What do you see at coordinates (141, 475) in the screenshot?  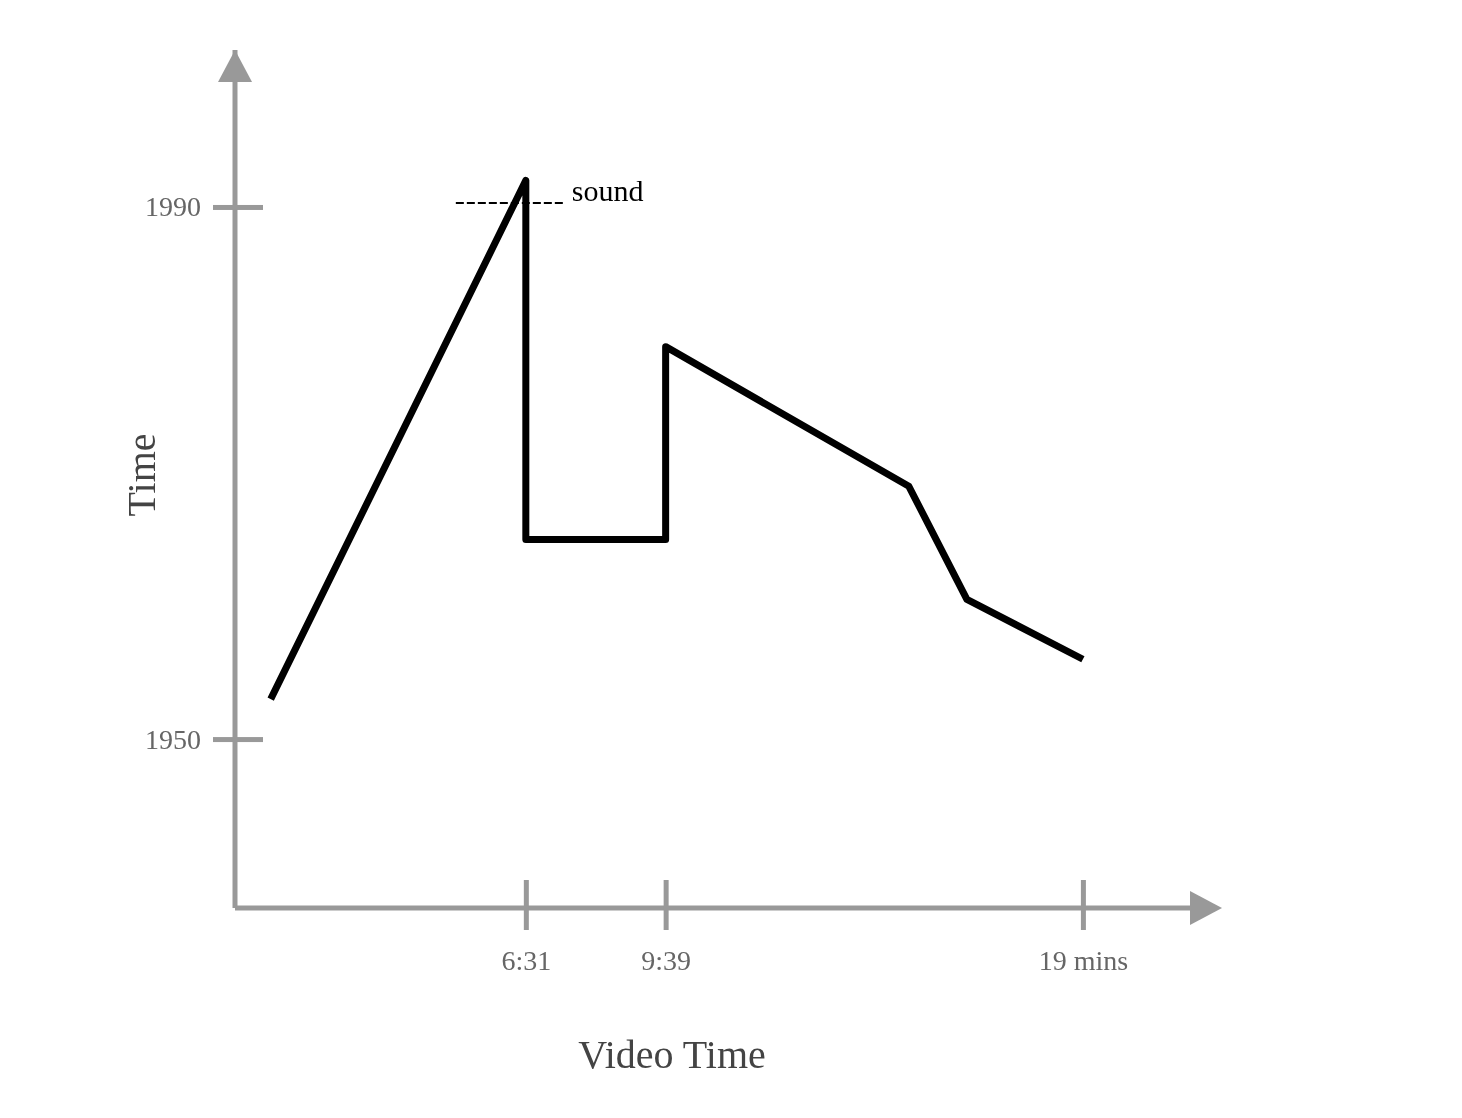 I see `y-axis-title: Time` at bounding box center [141, 475].